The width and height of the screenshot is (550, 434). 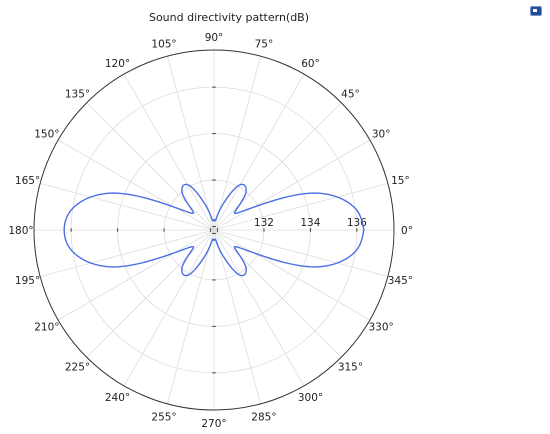 I want to click on window-icon, so click(x=536, y=11).